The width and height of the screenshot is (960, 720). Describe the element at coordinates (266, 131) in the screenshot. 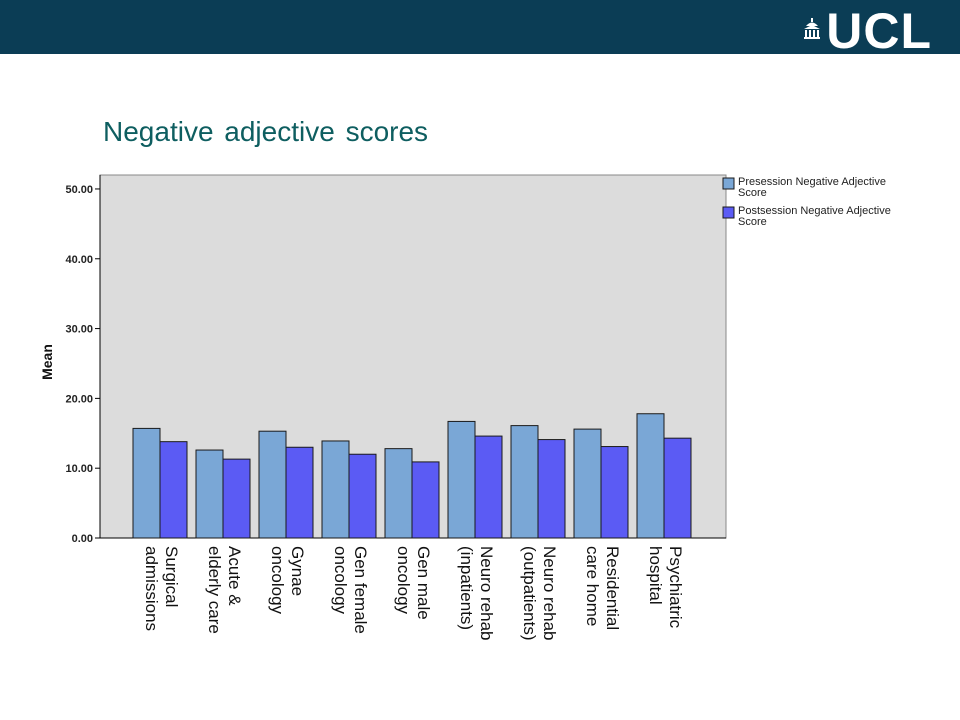

I see `slide-title: Negative adjective scores` at that location.